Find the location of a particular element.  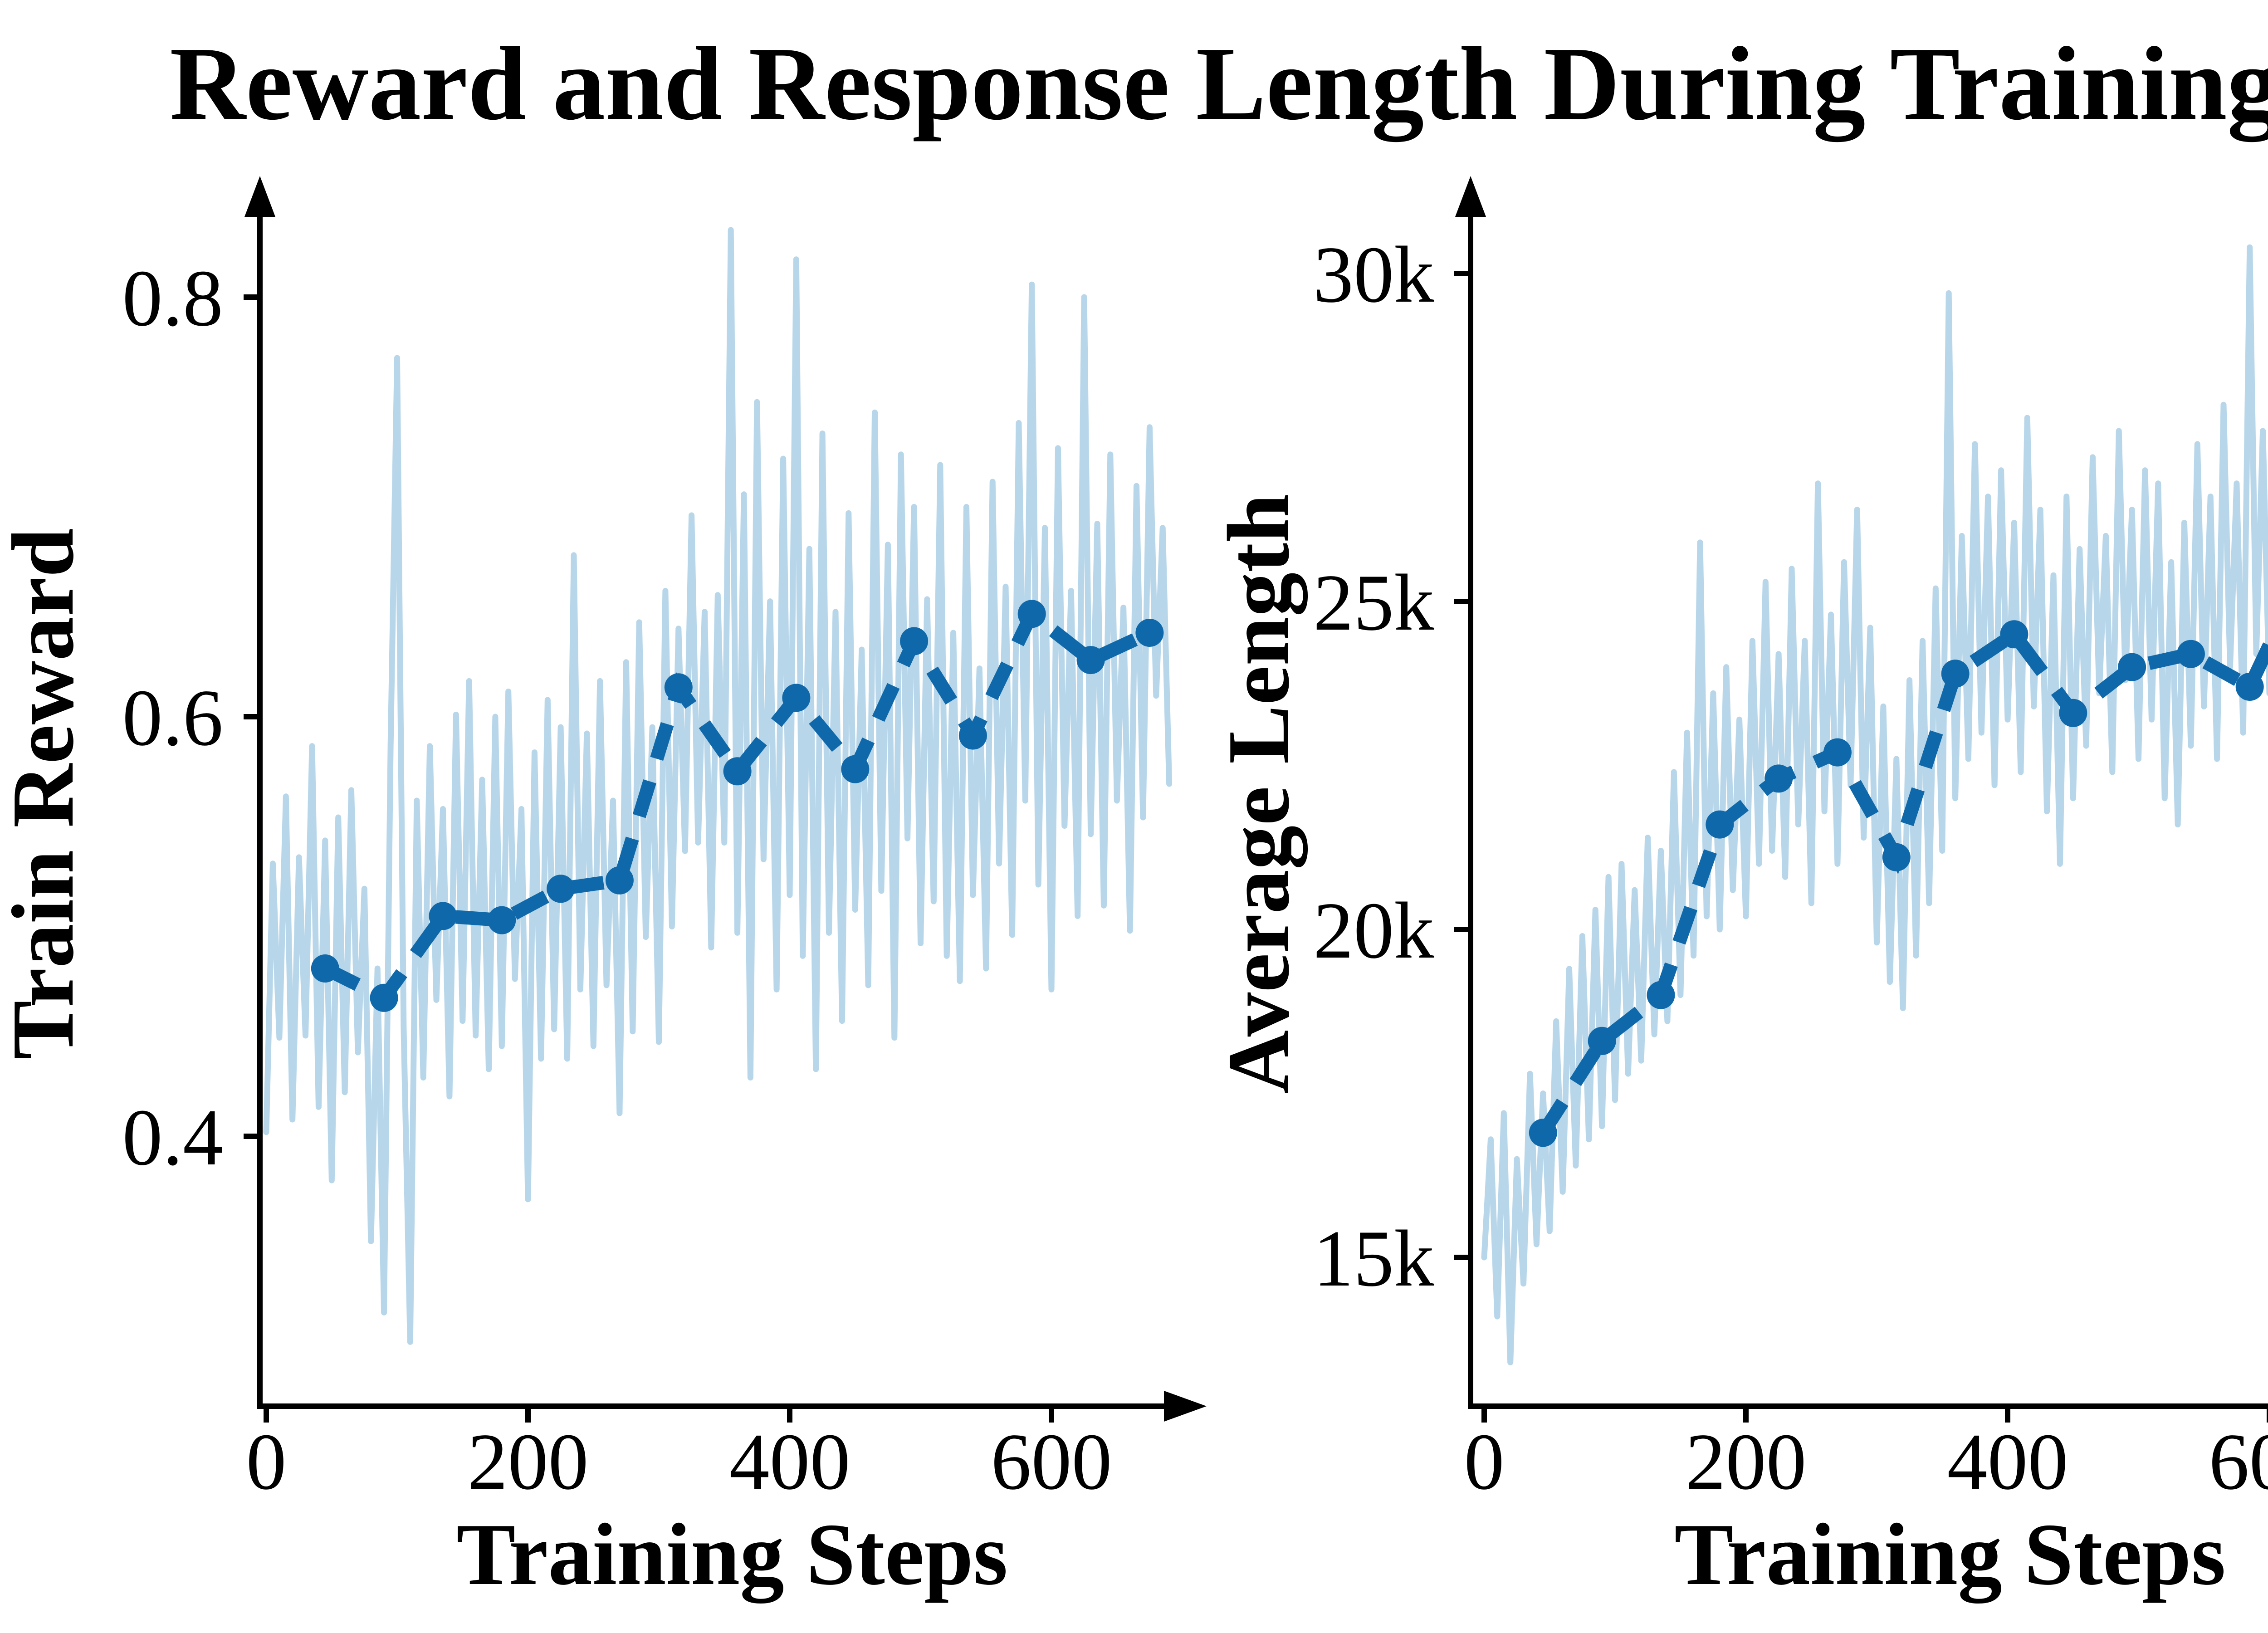

right-xaxis-title: Training Steps is located at coordinates (1949, 1555).